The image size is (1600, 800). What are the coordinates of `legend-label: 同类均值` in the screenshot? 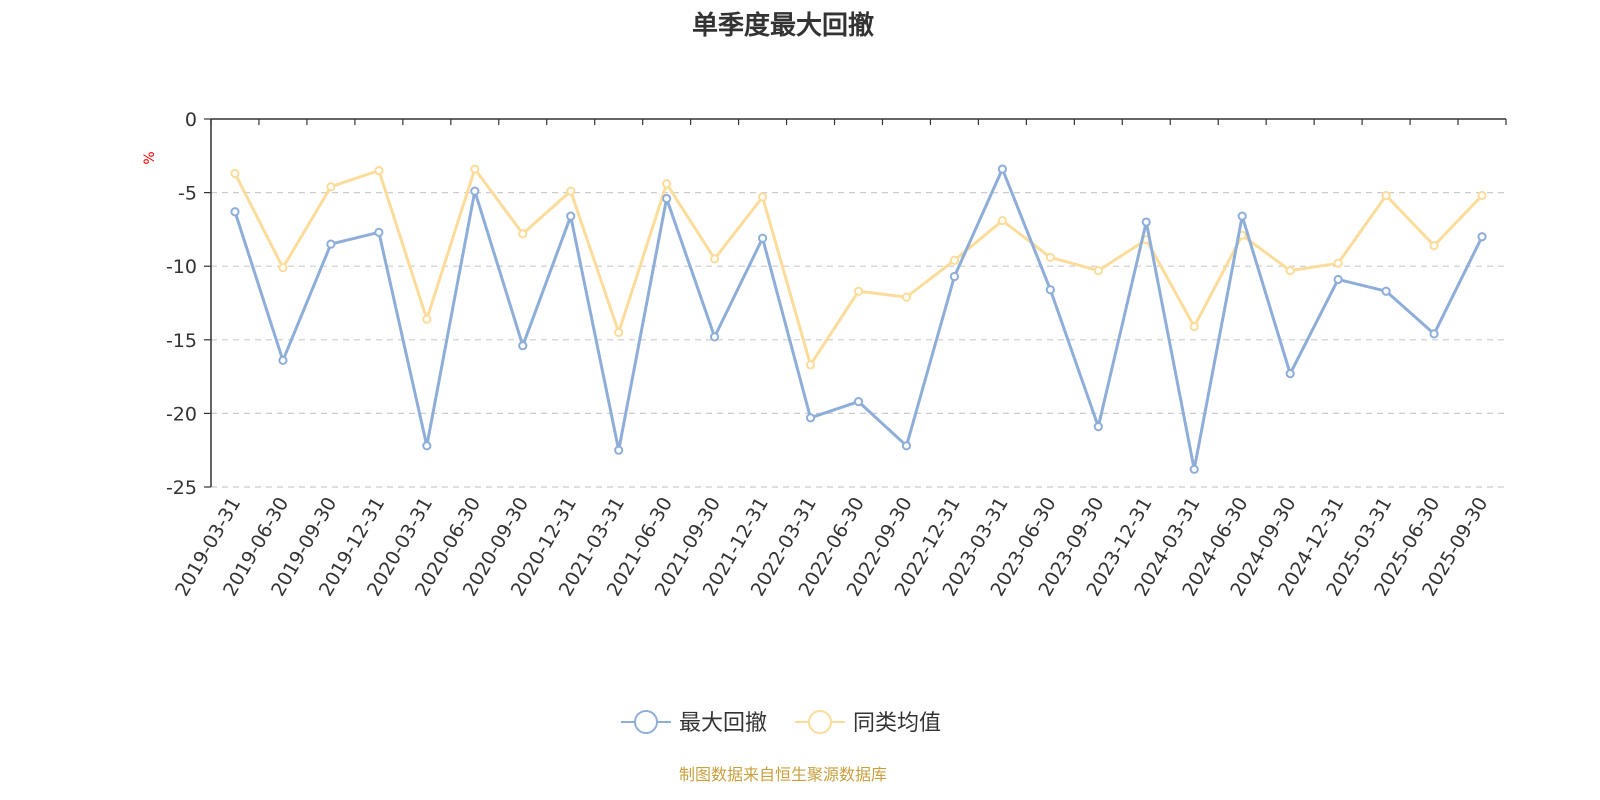 It's located at (897, 723).